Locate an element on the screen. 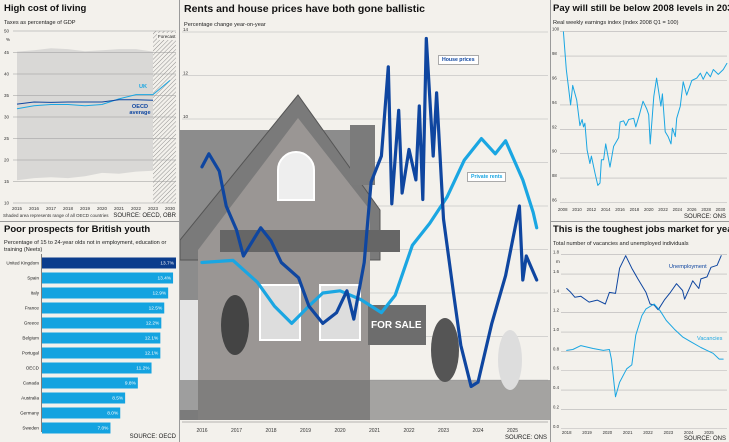 Image resolution: width=729 pixels, height=442 pixels. category-label: Spain is located at coordinates (33, 278).